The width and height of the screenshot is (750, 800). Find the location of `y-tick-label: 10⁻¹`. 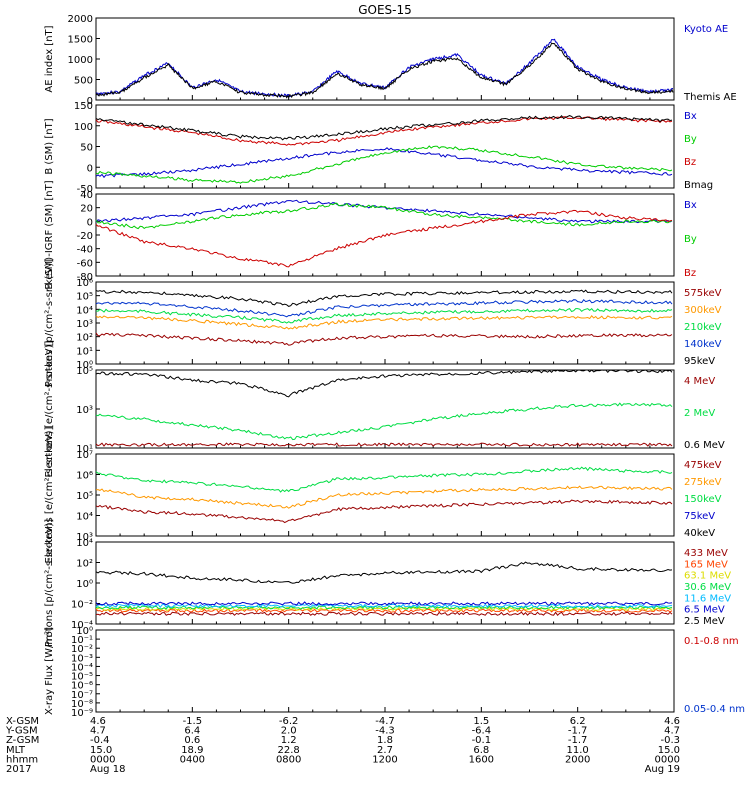

y-tick-label: 10⁻¹ is located at coordinates (82, 640).